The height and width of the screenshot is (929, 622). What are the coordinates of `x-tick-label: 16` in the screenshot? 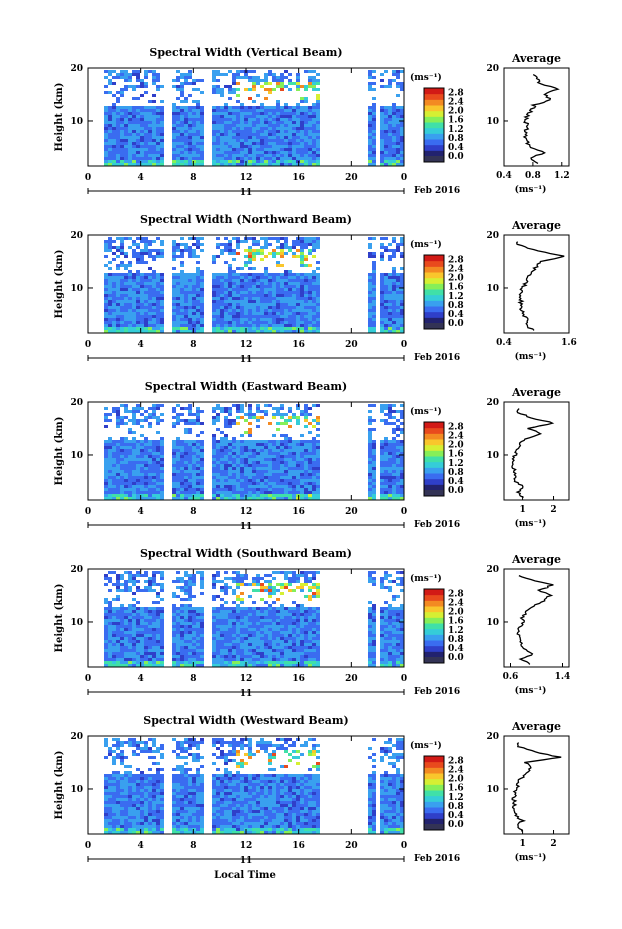 It's located at (298, 512).